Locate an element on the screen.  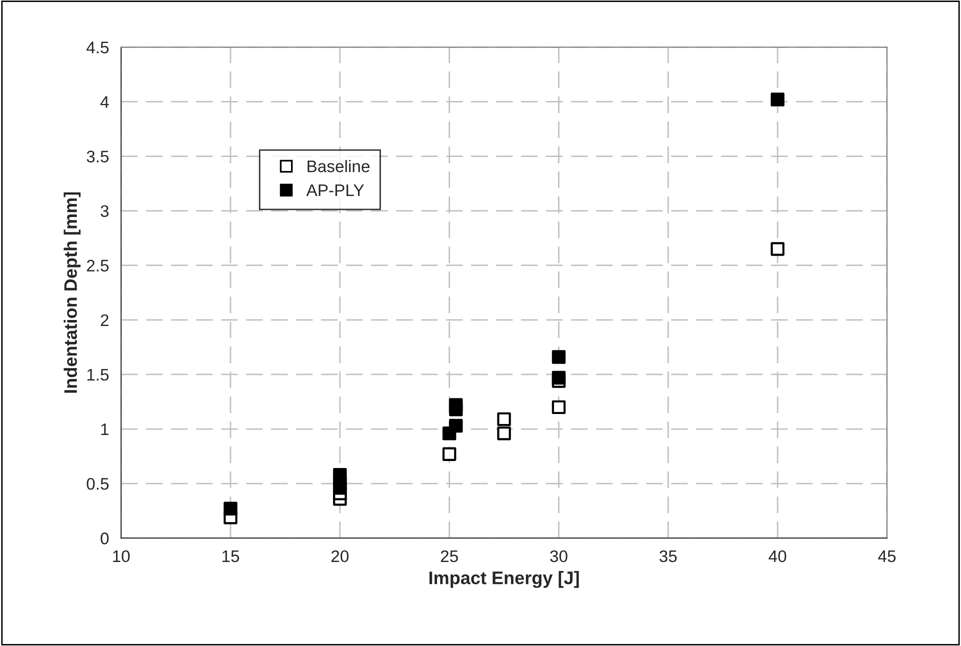
legend-label: AP-PLY is located at coordinates (335, 190).